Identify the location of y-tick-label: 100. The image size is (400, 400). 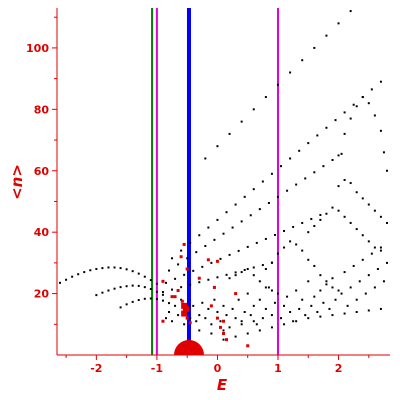
(37, 48).